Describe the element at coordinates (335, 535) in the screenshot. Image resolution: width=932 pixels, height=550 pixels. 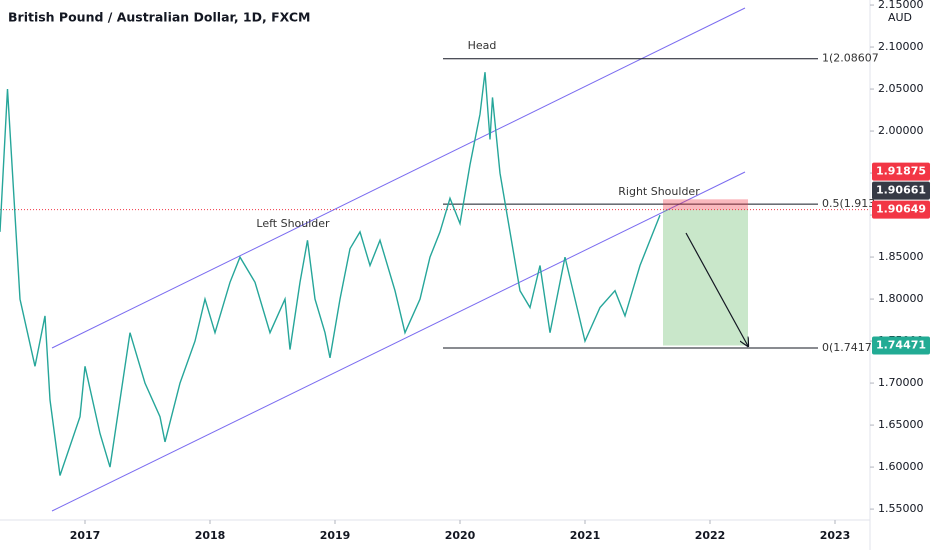
I see `x-tick-label: 2019` at that location.